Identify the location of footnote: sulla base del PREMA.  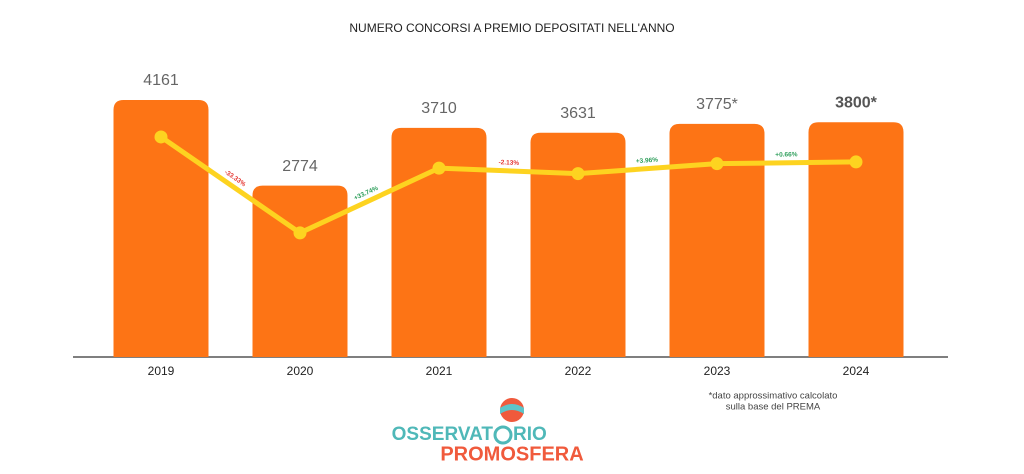
(773, 407).